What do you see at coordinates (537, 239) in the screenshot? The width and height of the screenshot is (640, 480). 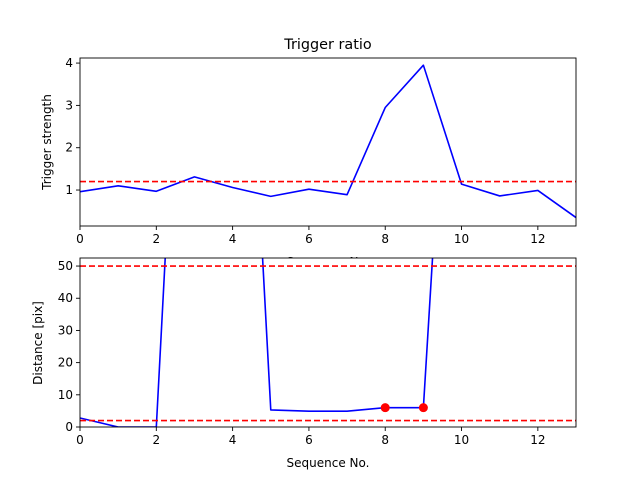 I see `top-chart-x-tick-label: 12` at bounding box center [537, 239].